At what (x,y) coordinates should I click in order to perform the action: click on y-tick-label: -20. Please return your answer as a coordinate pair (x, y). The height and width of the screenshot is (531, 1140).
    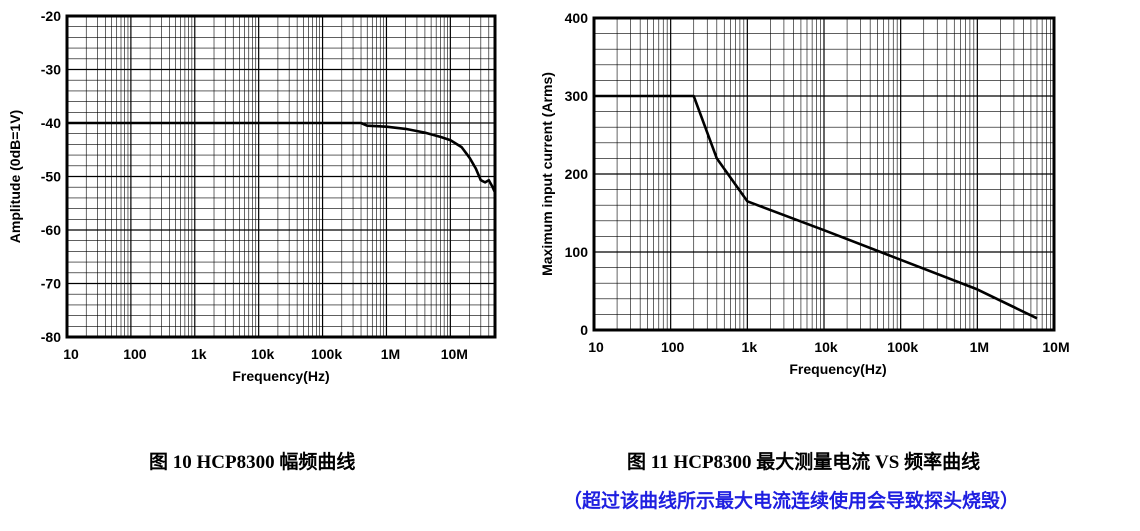
    Looking at the image, I should click on (51, 16).